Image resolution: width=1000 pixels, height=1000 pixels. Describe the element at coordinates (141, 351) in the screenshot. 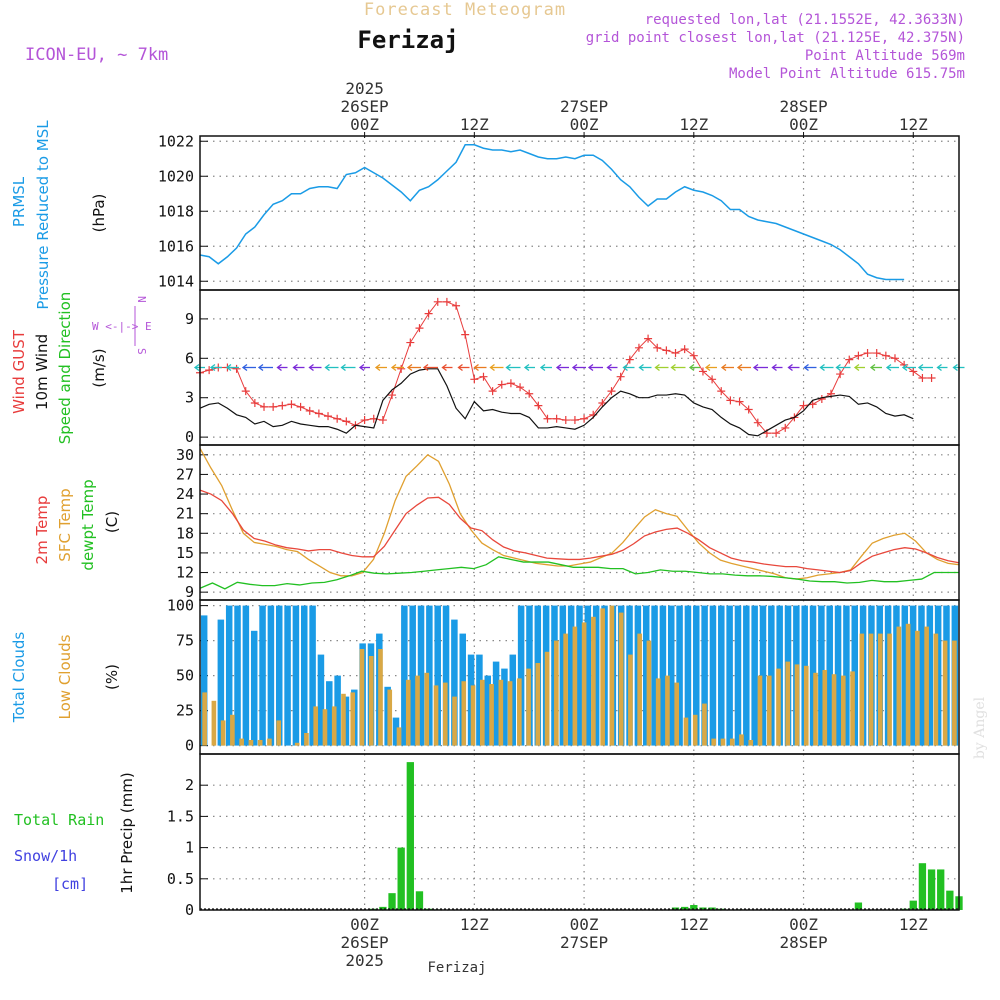

I see `compass-s: S` at that location.